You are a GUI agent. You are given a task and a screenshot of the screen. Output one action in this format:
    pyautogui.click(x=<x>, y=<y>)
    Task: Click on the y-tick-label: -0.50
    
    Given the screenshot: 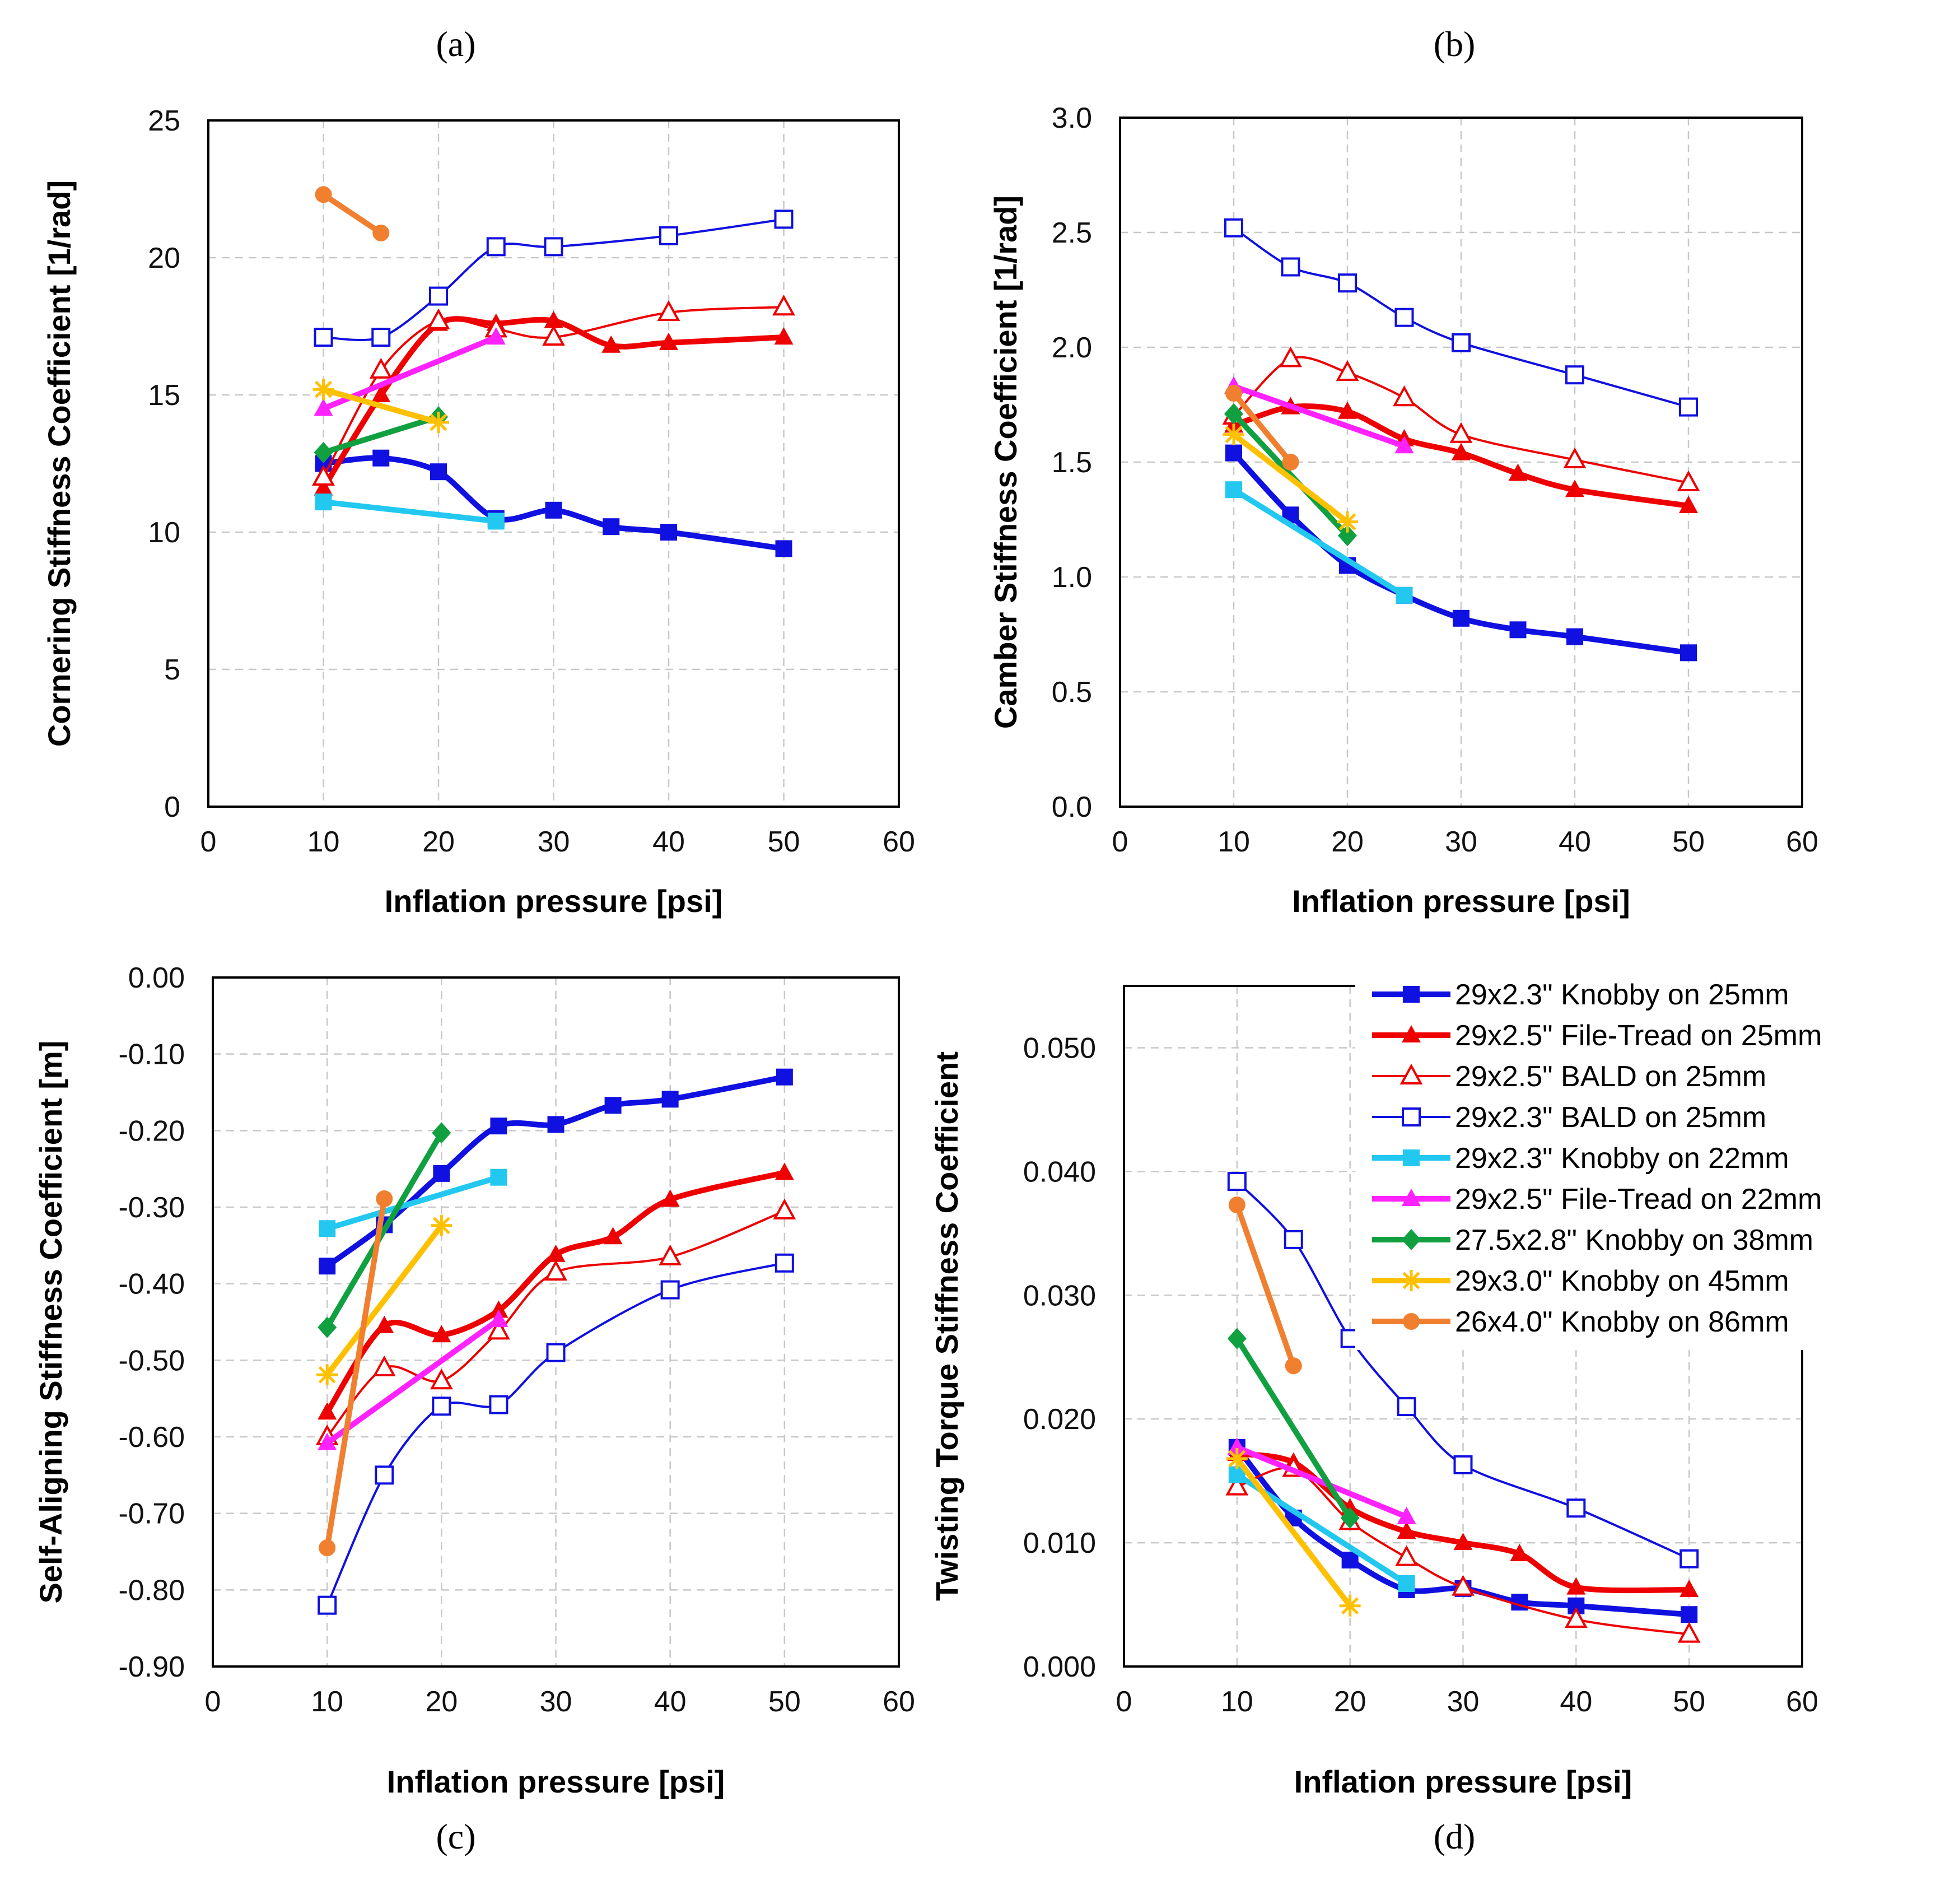 What is the action you would take?
    pyautogui.click(x=151, y=1361)
    